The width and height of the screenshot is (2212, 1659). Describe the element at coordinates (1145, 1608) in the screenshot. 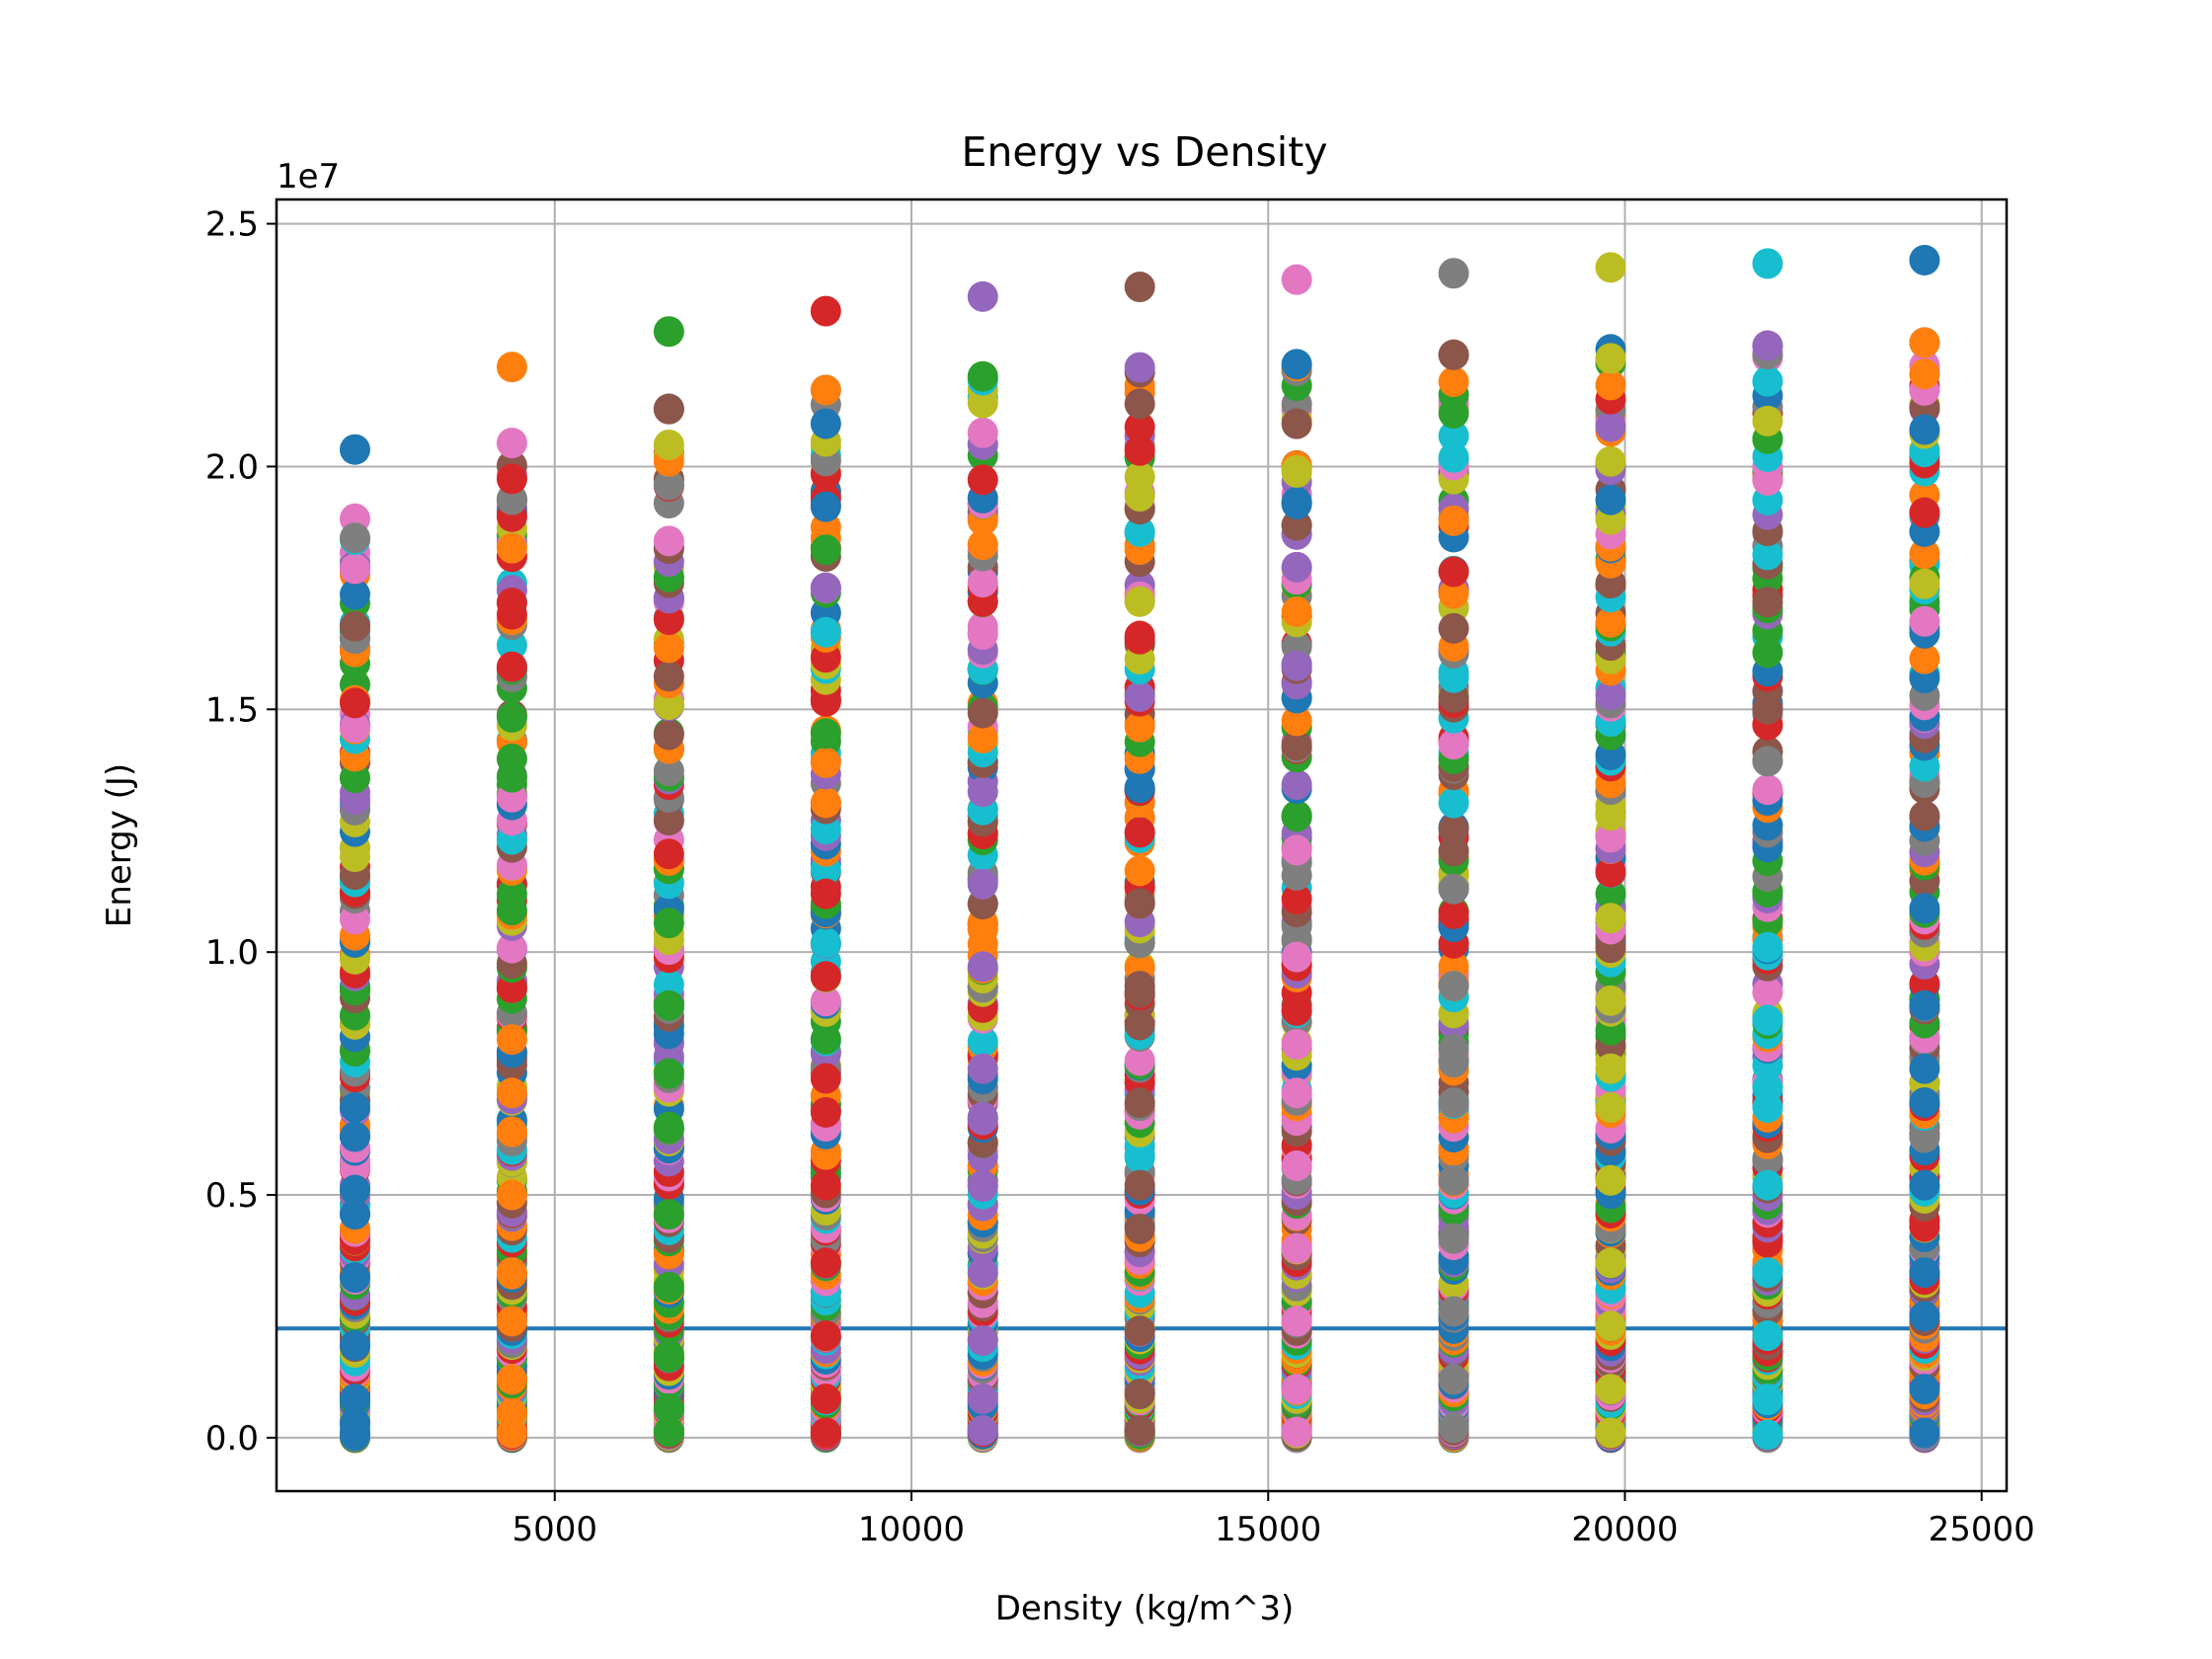

I see `x-axis-label: Density (kg/m^3)` at that location.